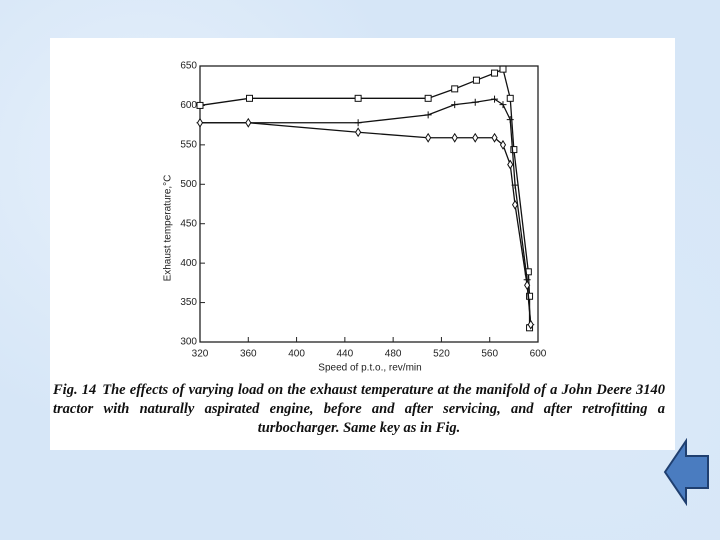 The height and width of the screenshot is (540, 720). What do you see at coordinates (369, 368) in the screenshot?
I see `x-axis-label: Speed of p.t.o., rev/min` at bounding box center [369, 368].